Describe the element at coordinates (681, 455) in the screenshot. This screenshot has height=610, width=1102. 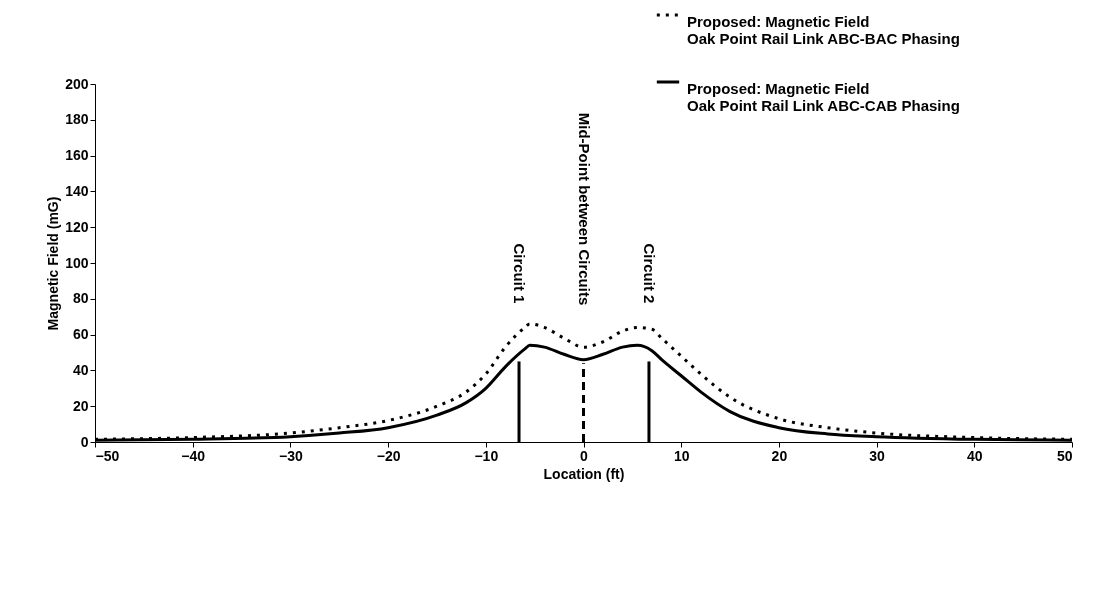
I see `x-tick-label: 10` at that location.